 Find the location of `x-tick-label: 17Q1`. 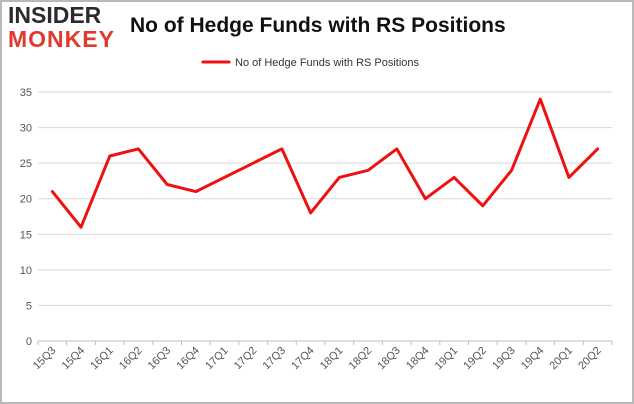

x-tick-label: 17Q1 is located at coordinates (217, 359).